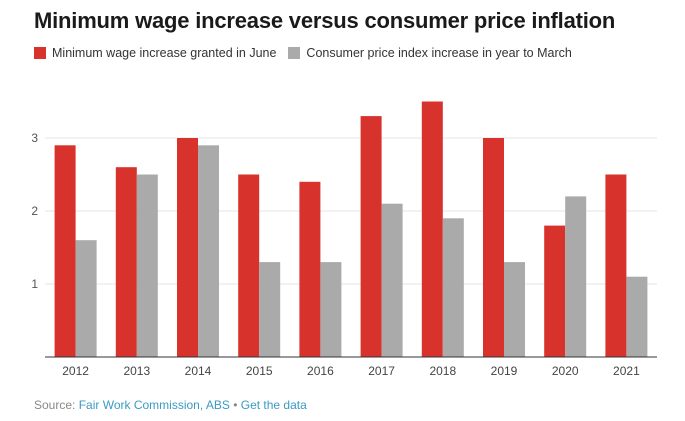 The width and height of the screenshot is (685, 421). Describe the element at coordinates (576, 276) in the screenshot. I see `bar-cpi-2020` at that location.